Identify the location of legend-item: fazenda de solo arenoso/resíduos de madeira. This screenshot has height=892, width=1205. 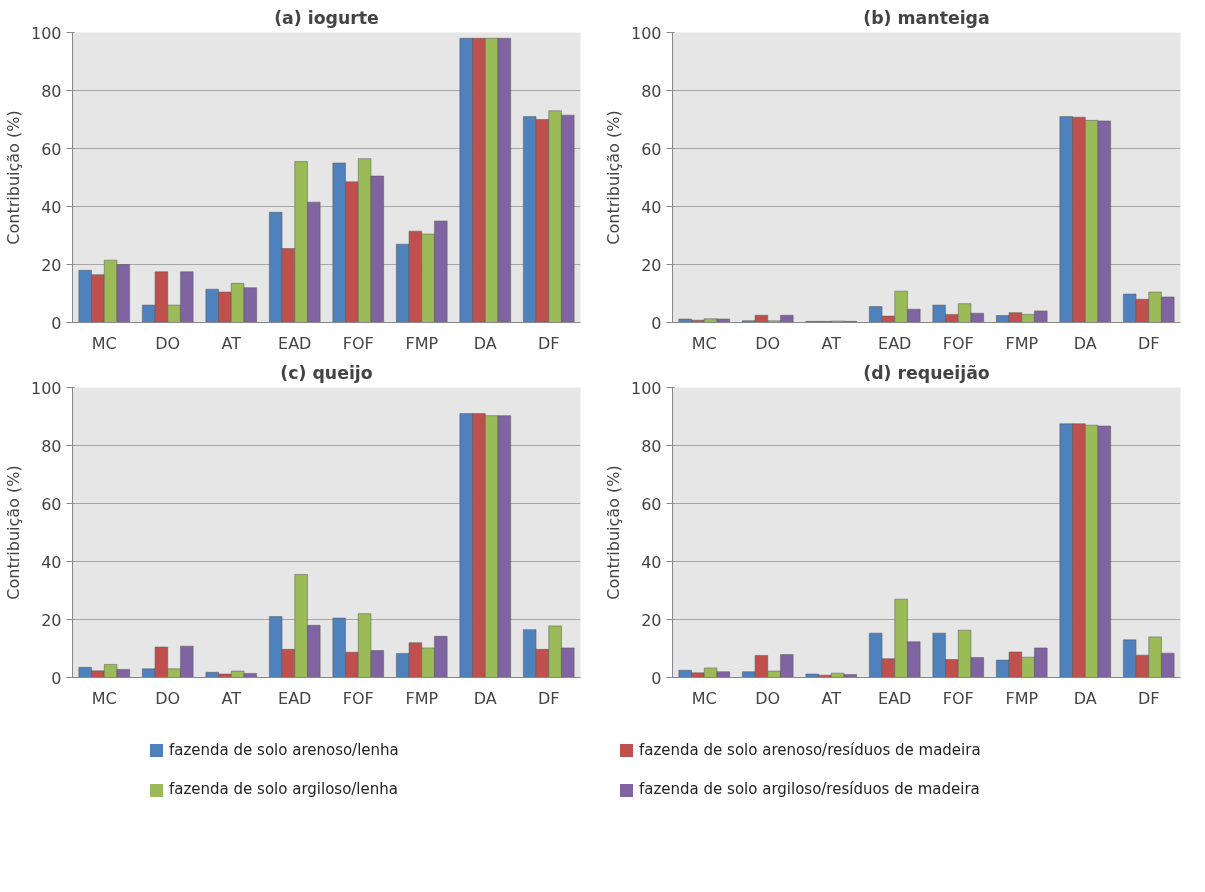
(845, 751).